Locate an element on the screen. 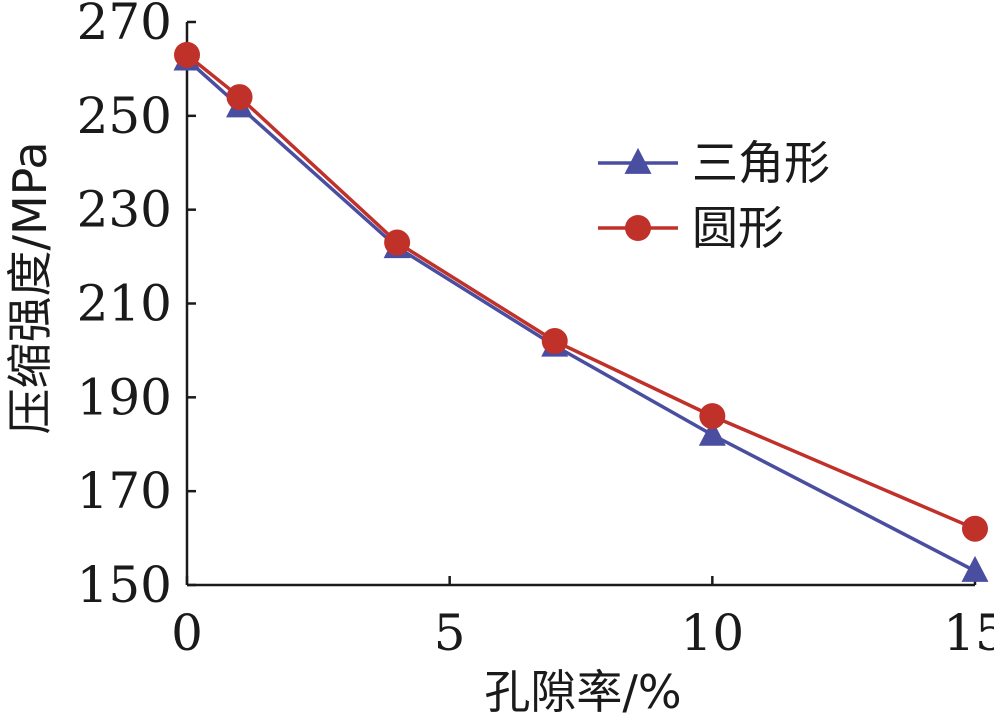 This screenshot has height=720, width=994. y-axis-ticks: 150 170 190 210 230 250 270 is located at coordinates (136, 307).